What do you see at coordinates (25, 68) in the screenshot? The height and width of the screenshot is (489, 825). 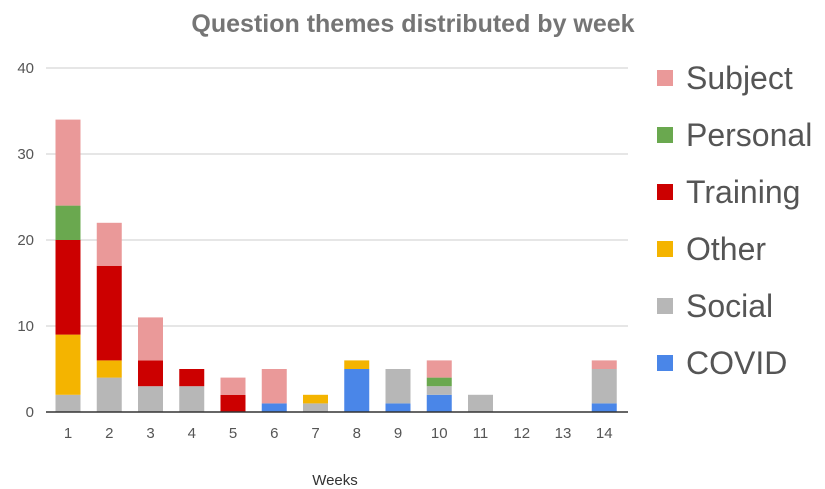 I see `y-tick-label: 40` at bounding box center [25, 68].